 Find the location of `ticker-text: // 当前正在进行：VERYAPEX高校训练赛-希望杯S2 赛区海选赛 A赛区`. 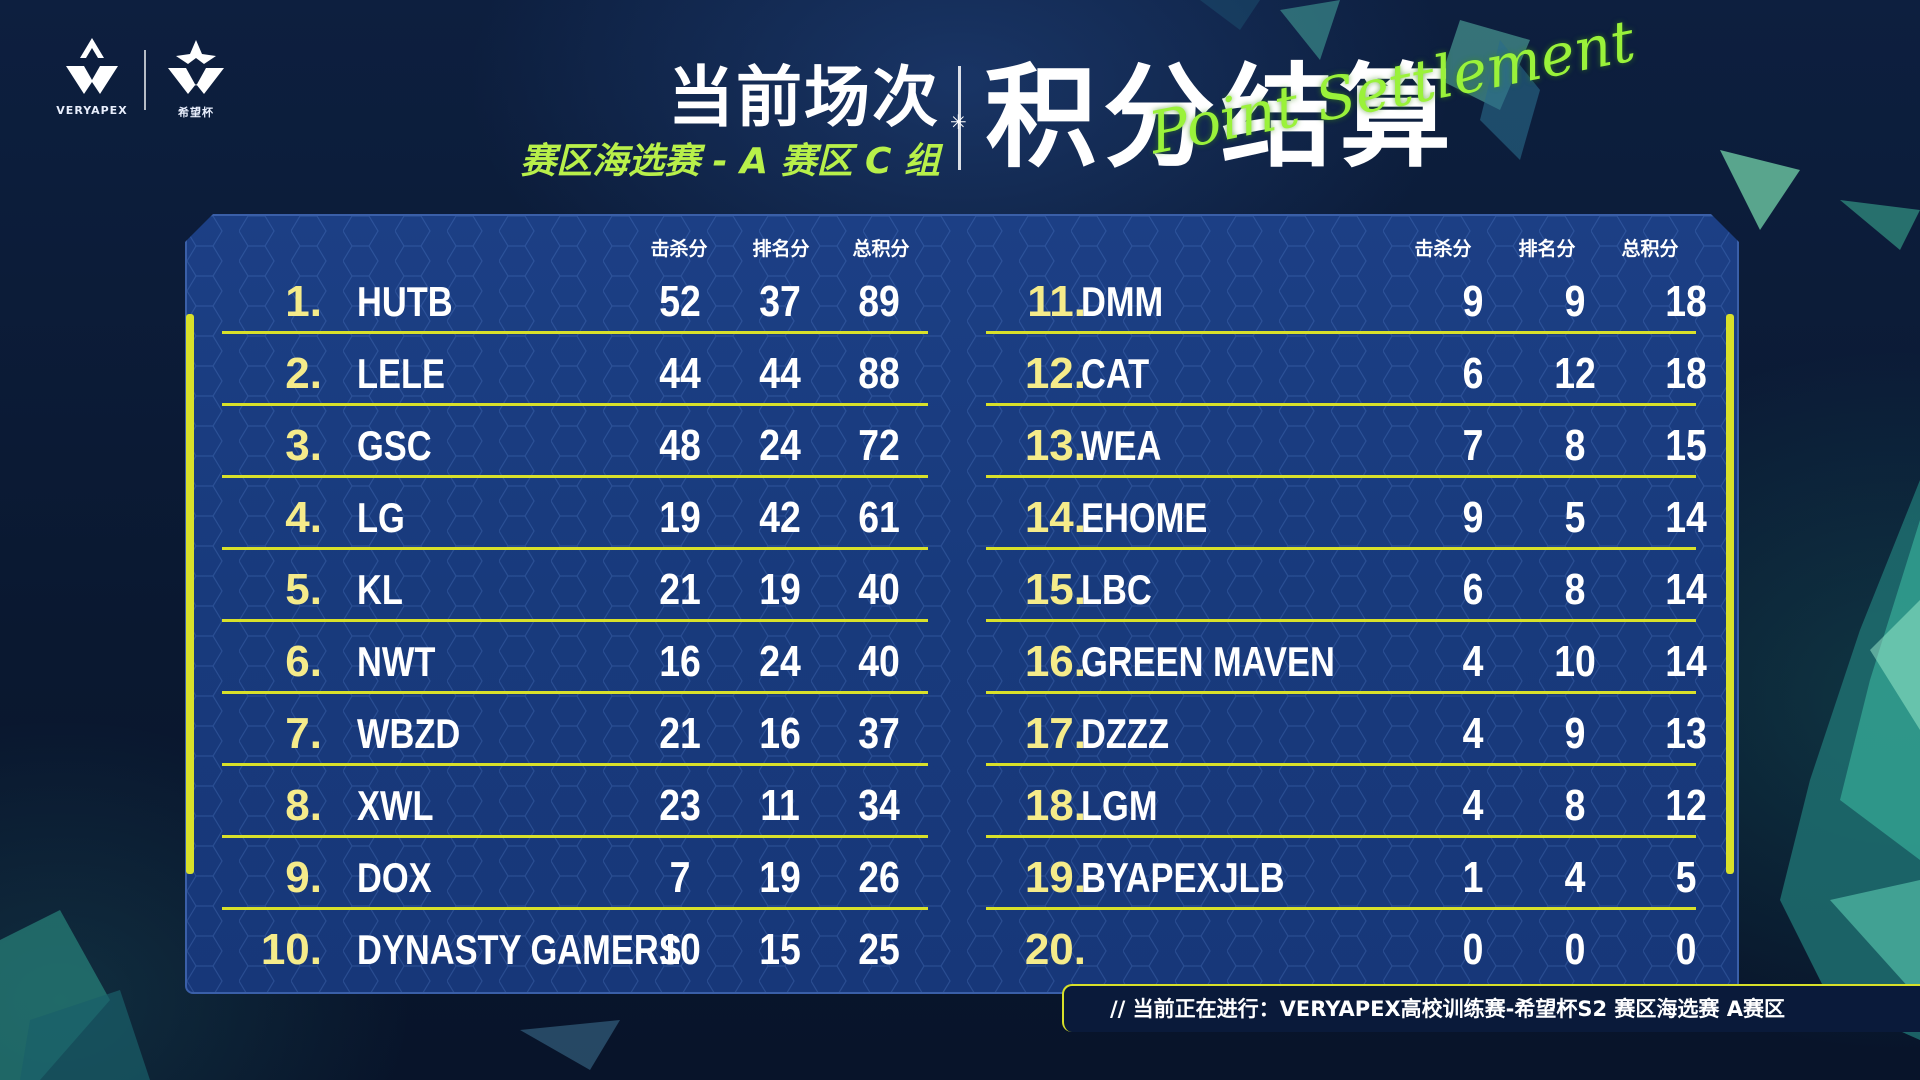

ticker-text: // 当前正在进行：VERYAPEX高校训练赛-希望杯S2 赛区海选赛 A赛区 is located at coordinates (1447, 1009).